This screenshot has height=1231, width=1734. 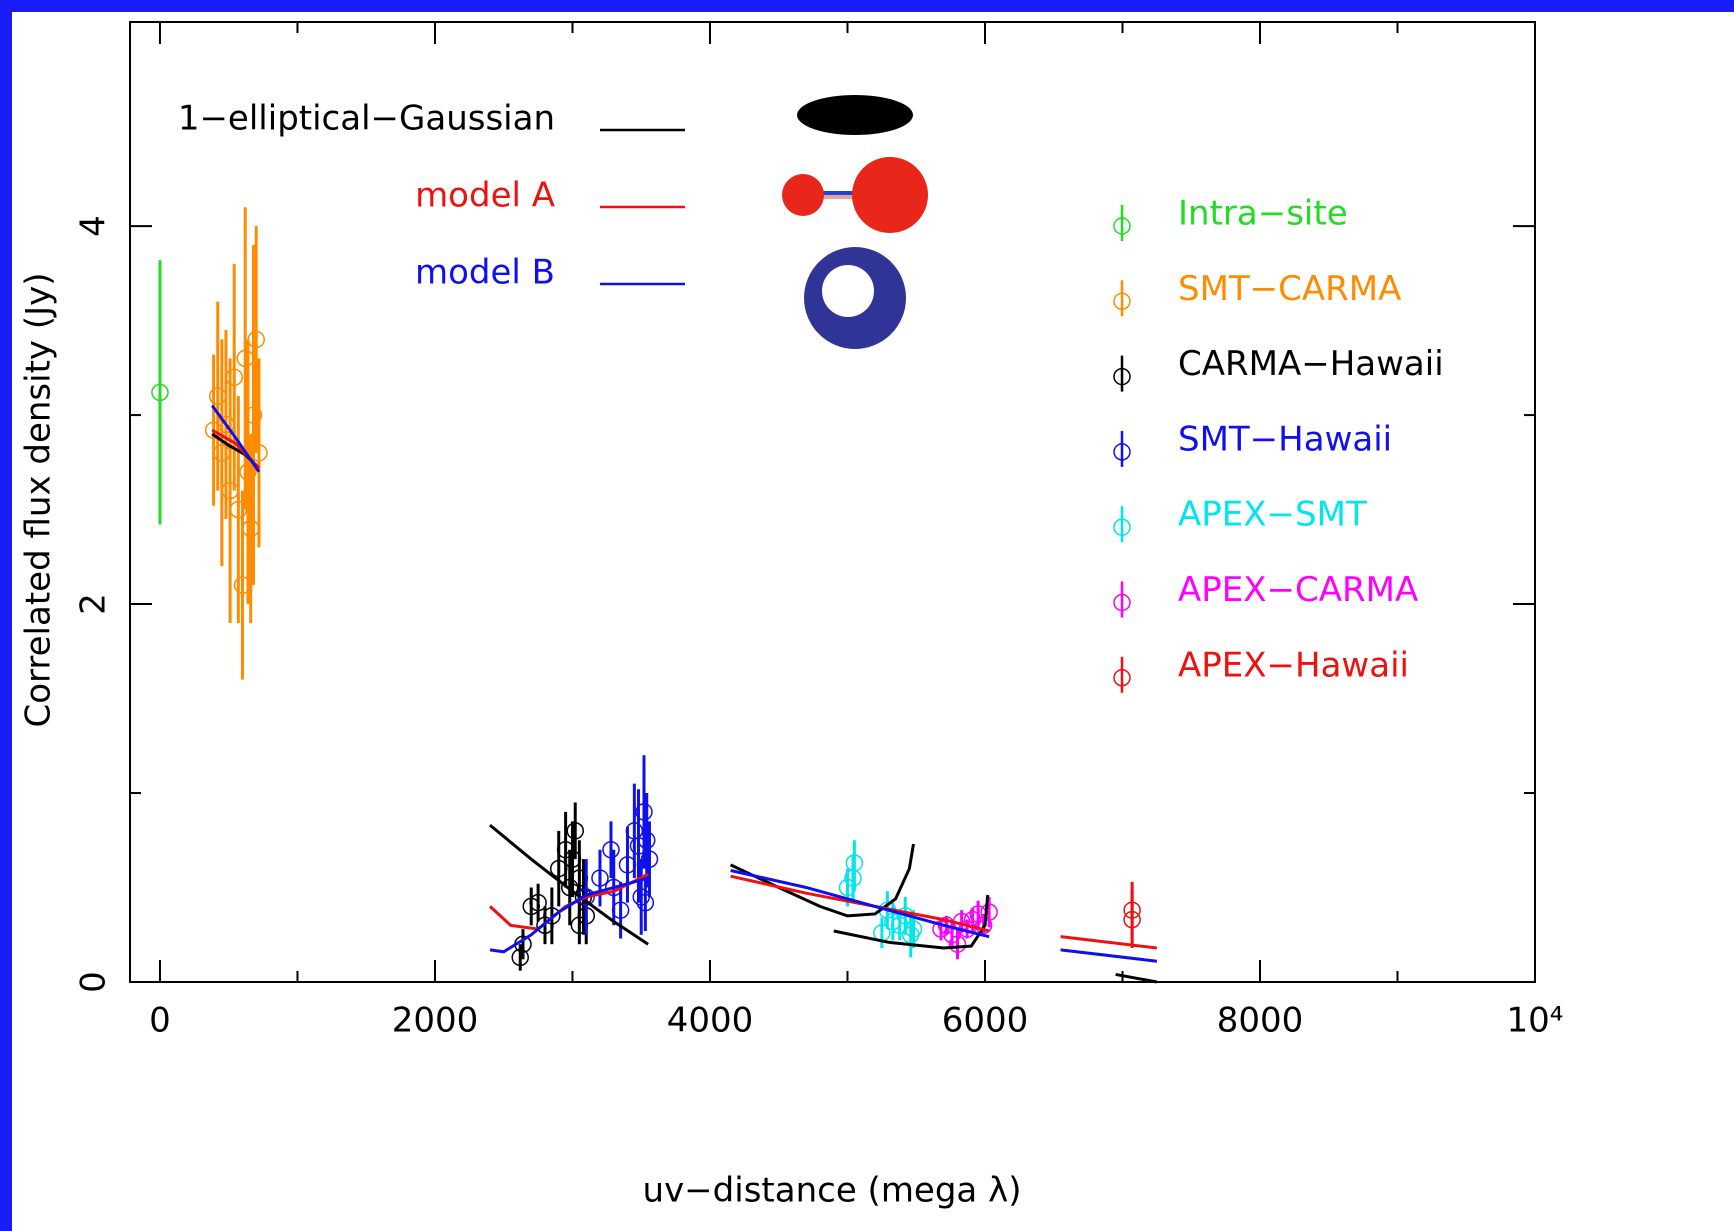 What do you see at coordinates (1293, 665) in the screenshot?
I see `legend-label: APEX−Hawaii` at bounding box center [1293, 665].